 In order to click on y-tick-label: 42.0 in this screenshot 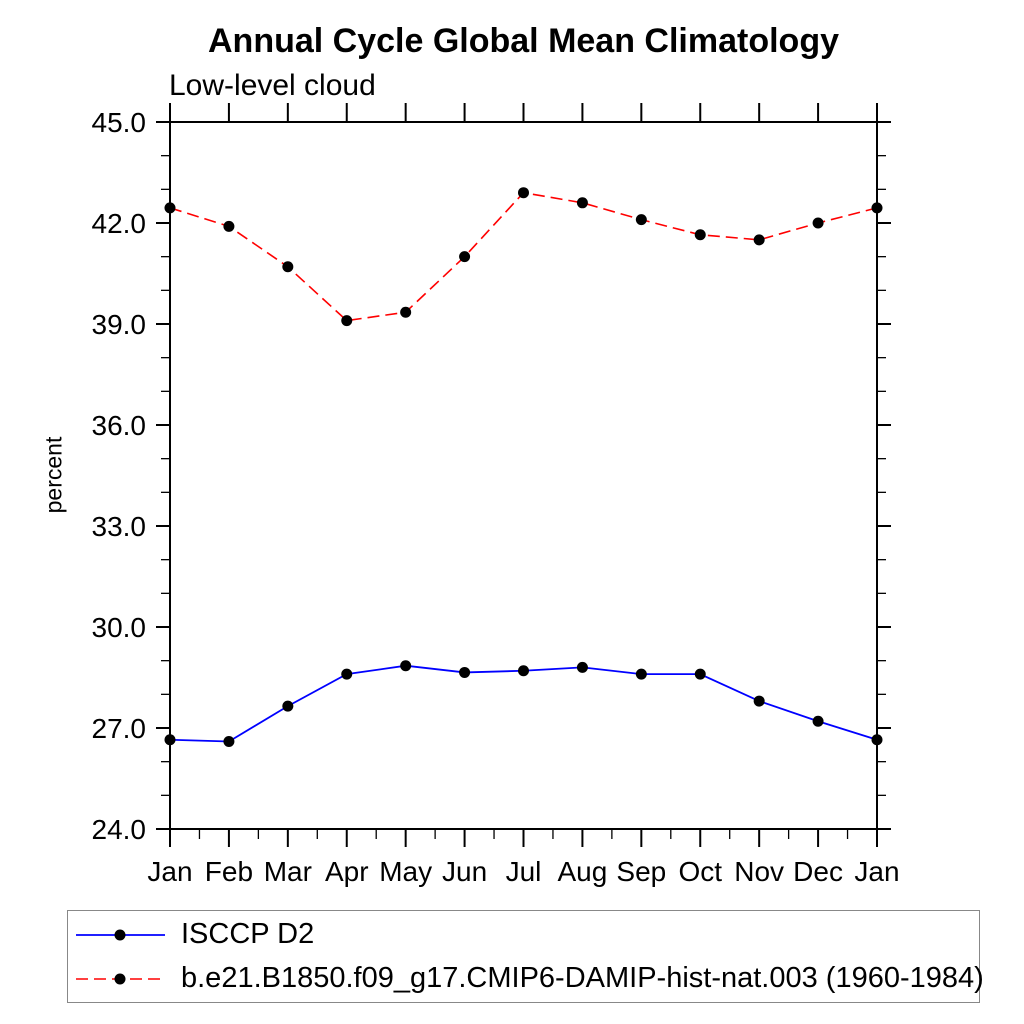, I will do `click(119, 223)`.